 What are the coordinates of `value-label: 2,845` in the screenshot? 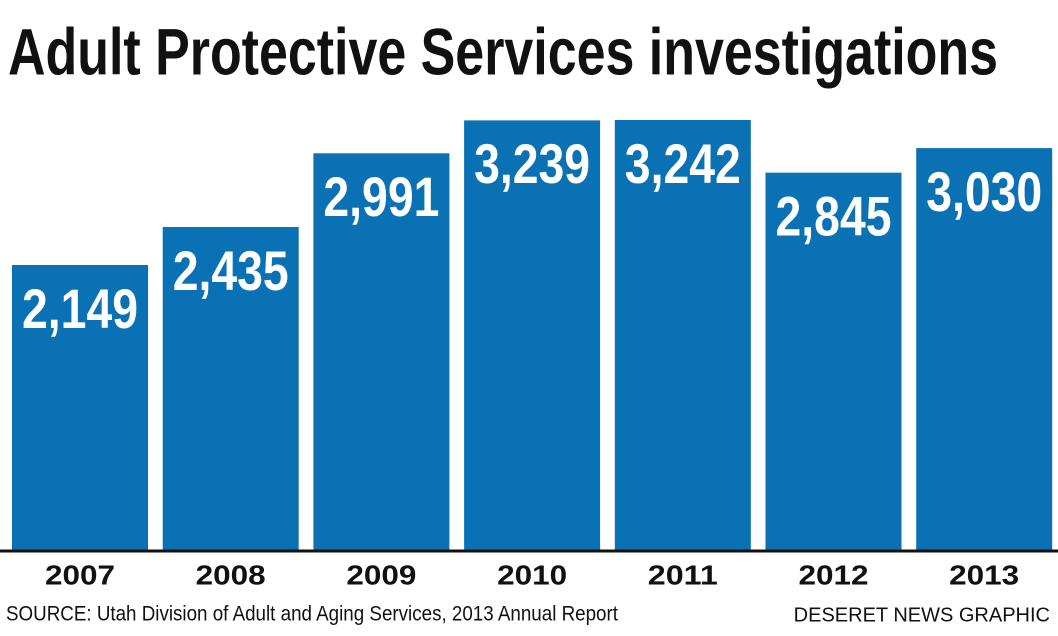 It's located at (834, 215).